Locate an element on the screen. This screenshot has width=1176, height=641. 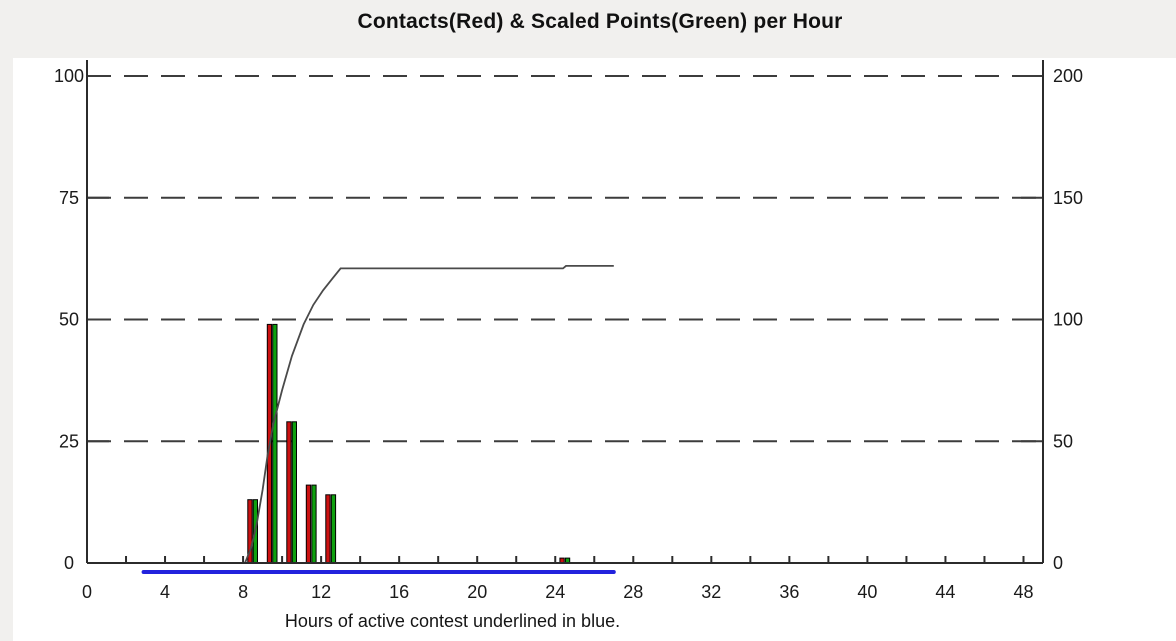
x-label-28: 28 is located at coordinates (633, 592).